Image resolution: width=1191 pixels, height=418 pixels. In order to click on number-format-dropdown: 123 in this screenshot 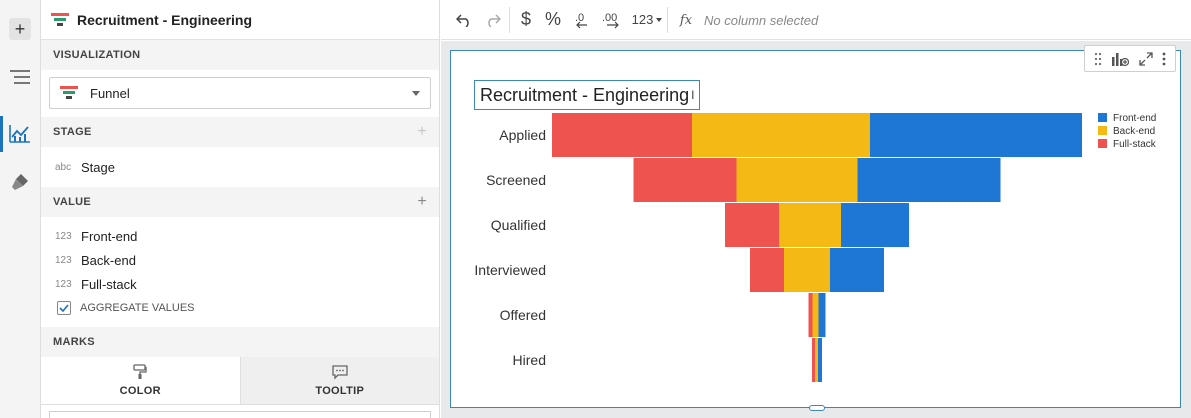, I will do `click(647, 20)`.